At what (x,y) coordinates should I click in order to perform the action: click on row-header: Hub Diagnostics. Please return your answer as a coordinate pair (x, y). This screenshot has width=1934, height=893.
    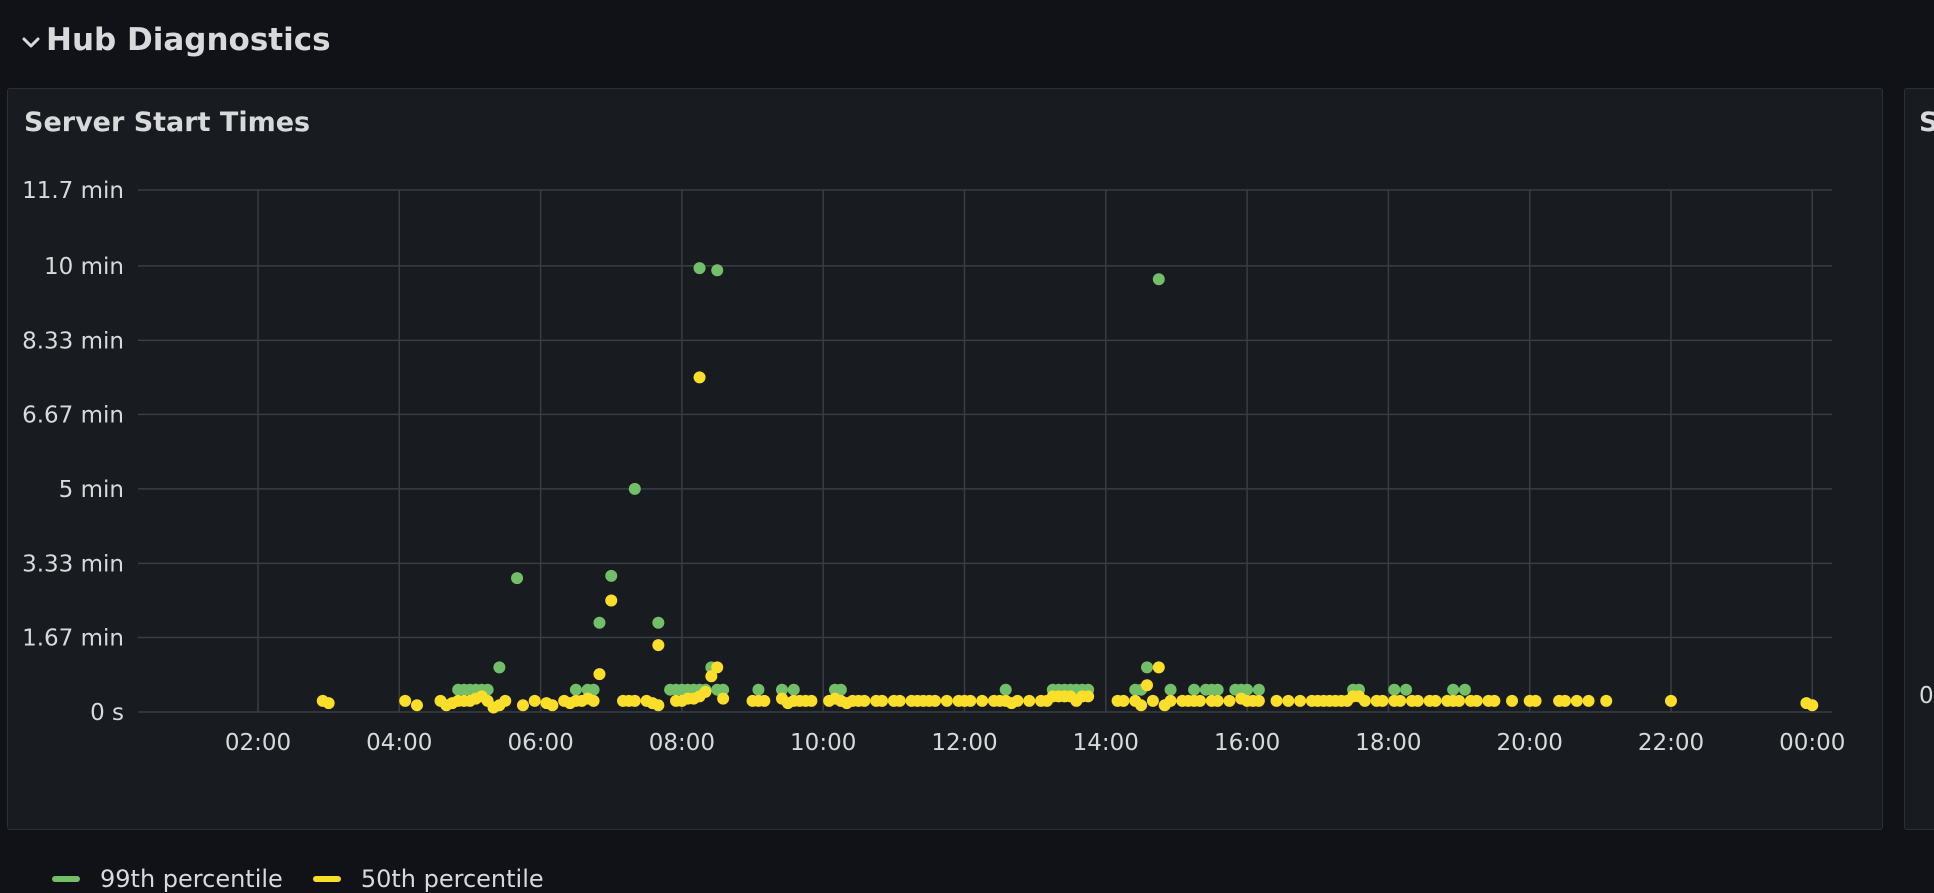
    Looking at the image, I should click on (967, 42).